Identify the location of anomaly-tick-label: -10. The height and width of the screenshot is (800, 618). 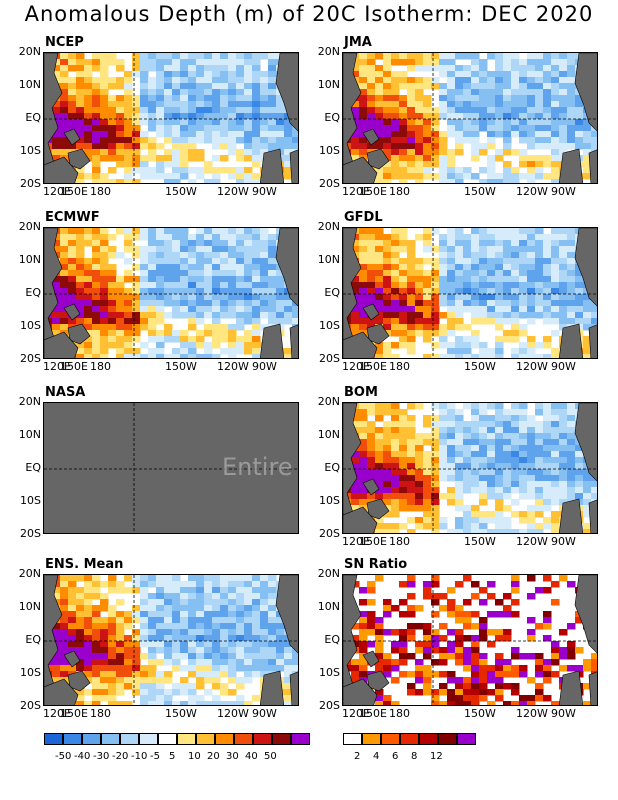
(139, 756).